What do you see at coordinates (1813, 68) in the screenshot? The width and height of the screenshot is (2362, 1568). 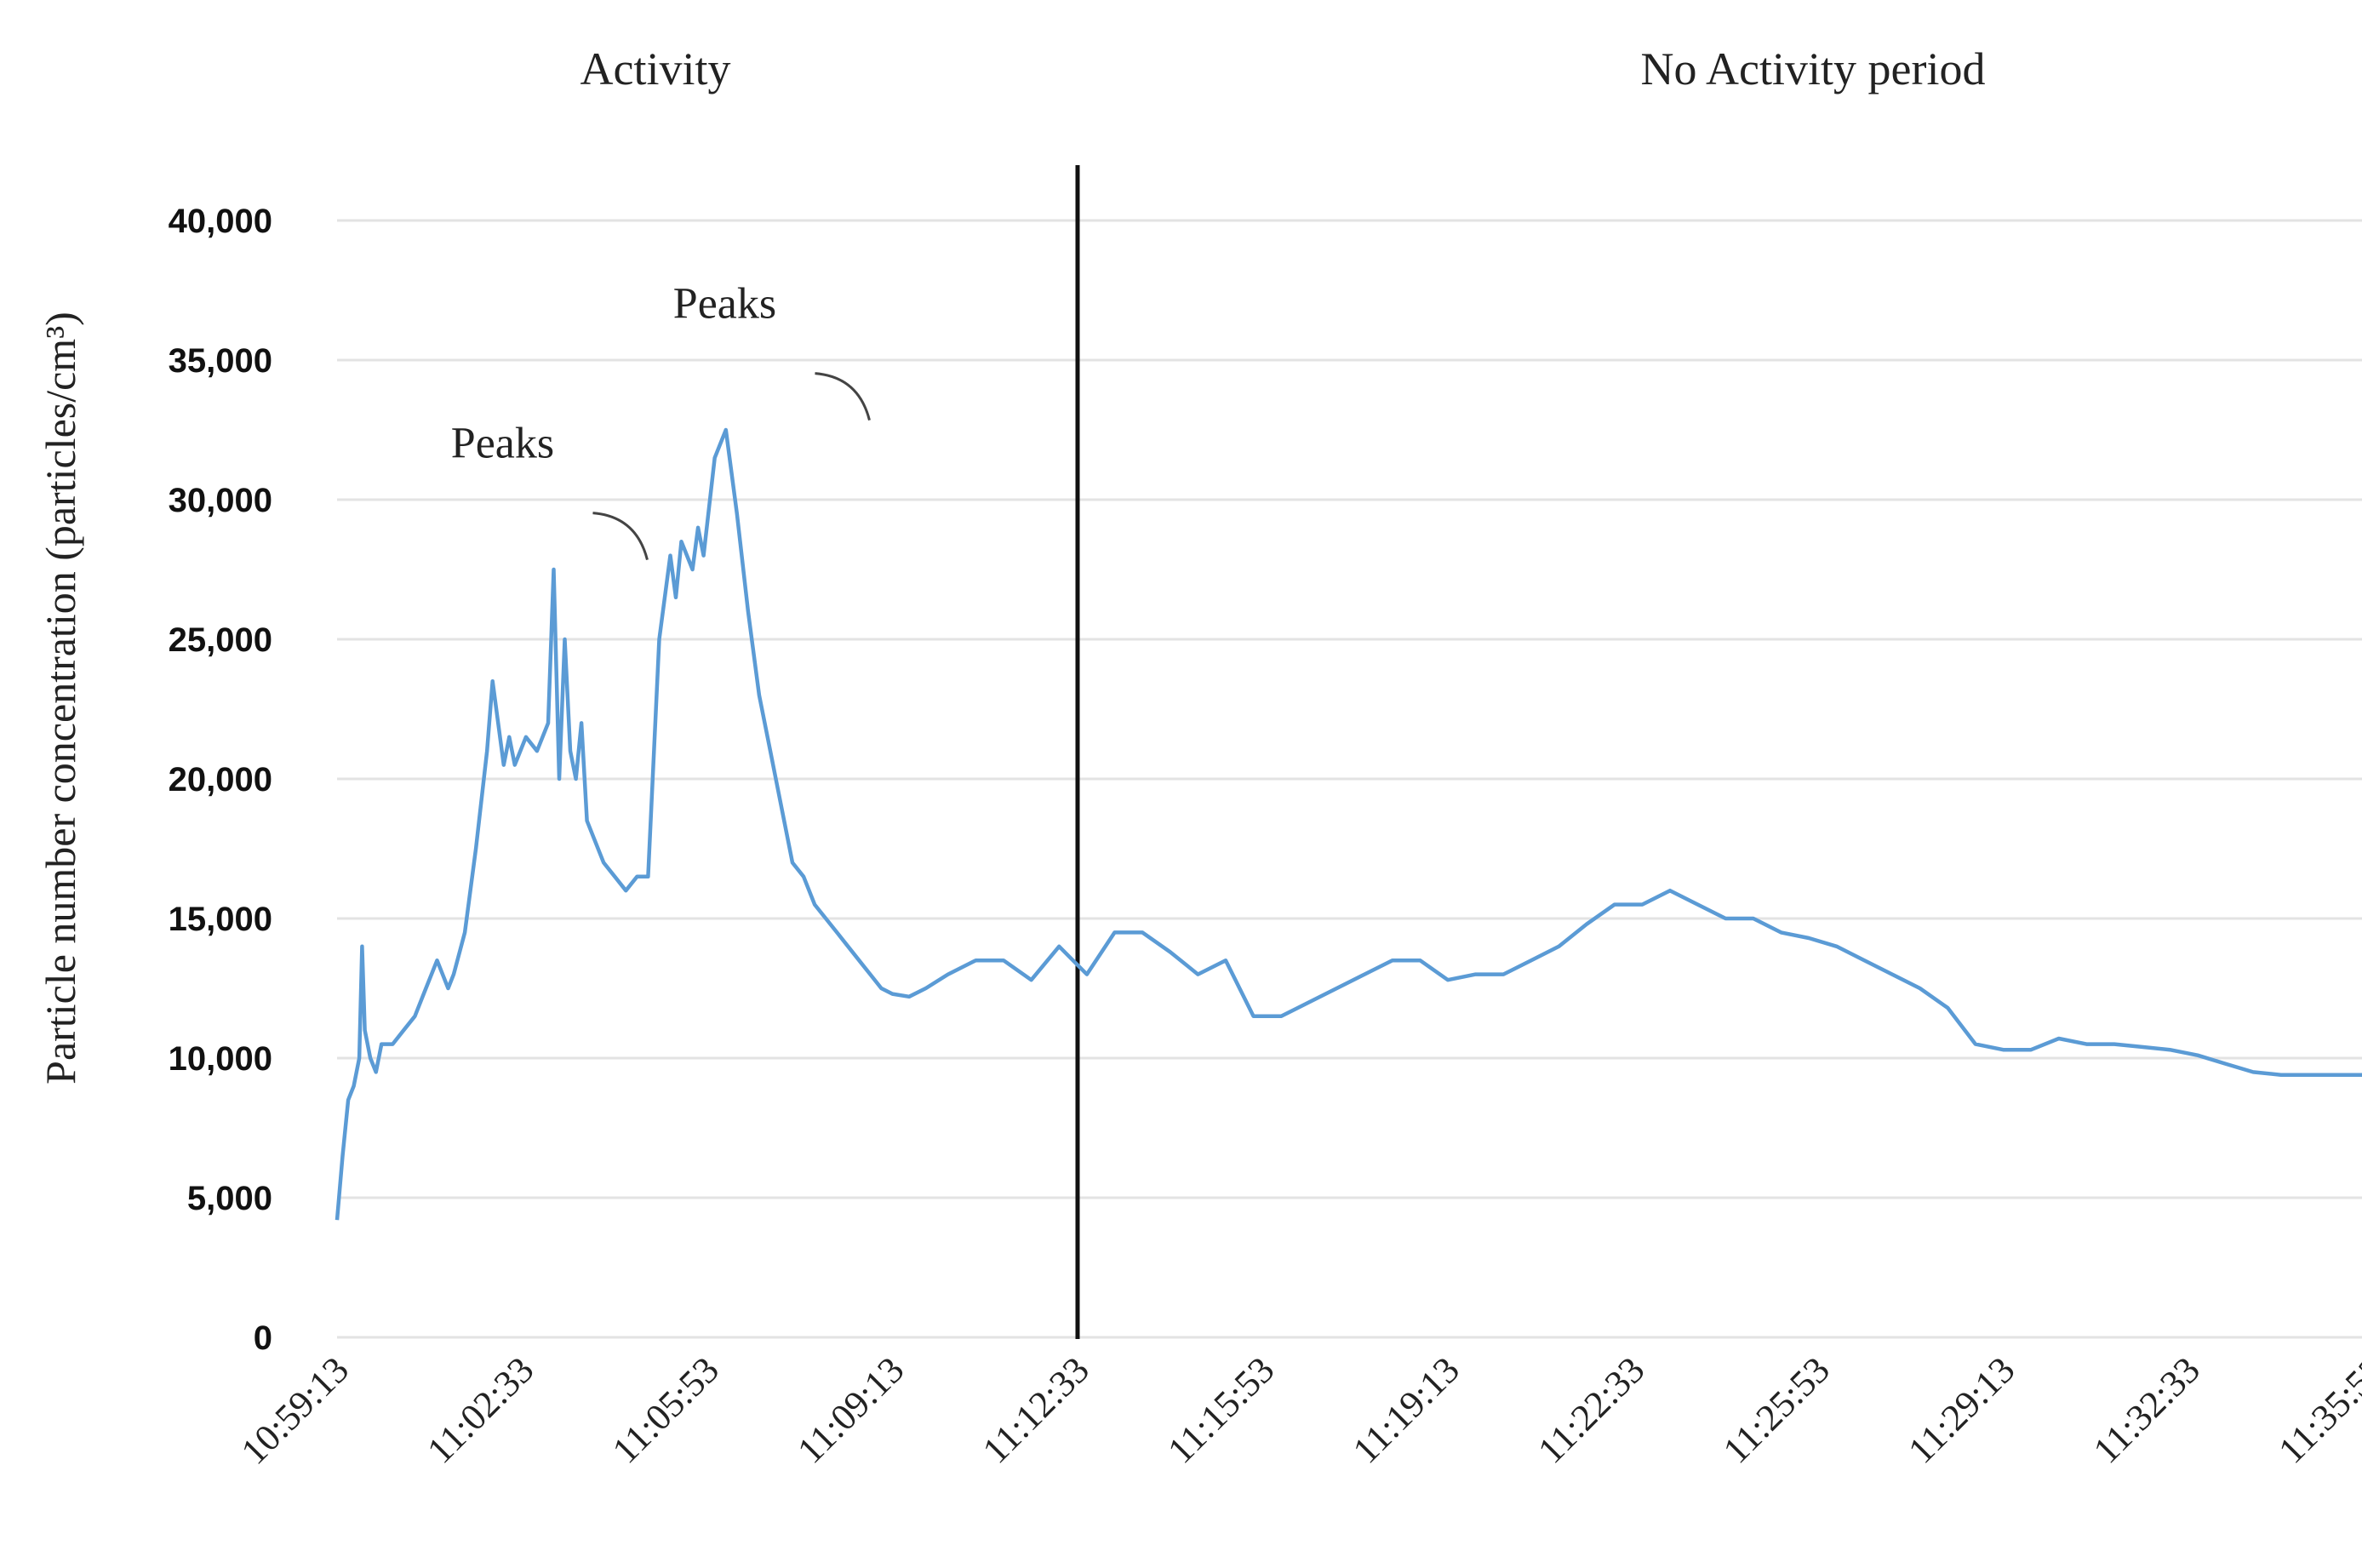 I see `region-label-no-activity: No Activity period` at bounding box center [1813, 68].